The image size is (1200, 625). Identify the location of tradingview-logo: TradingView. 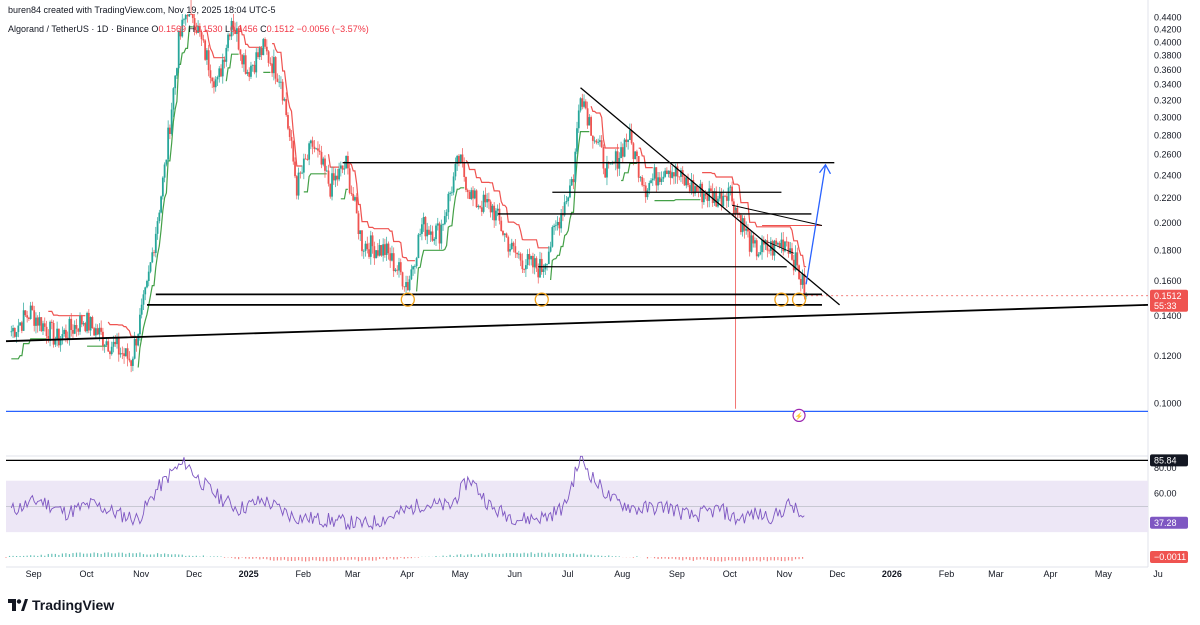
(61, 605).